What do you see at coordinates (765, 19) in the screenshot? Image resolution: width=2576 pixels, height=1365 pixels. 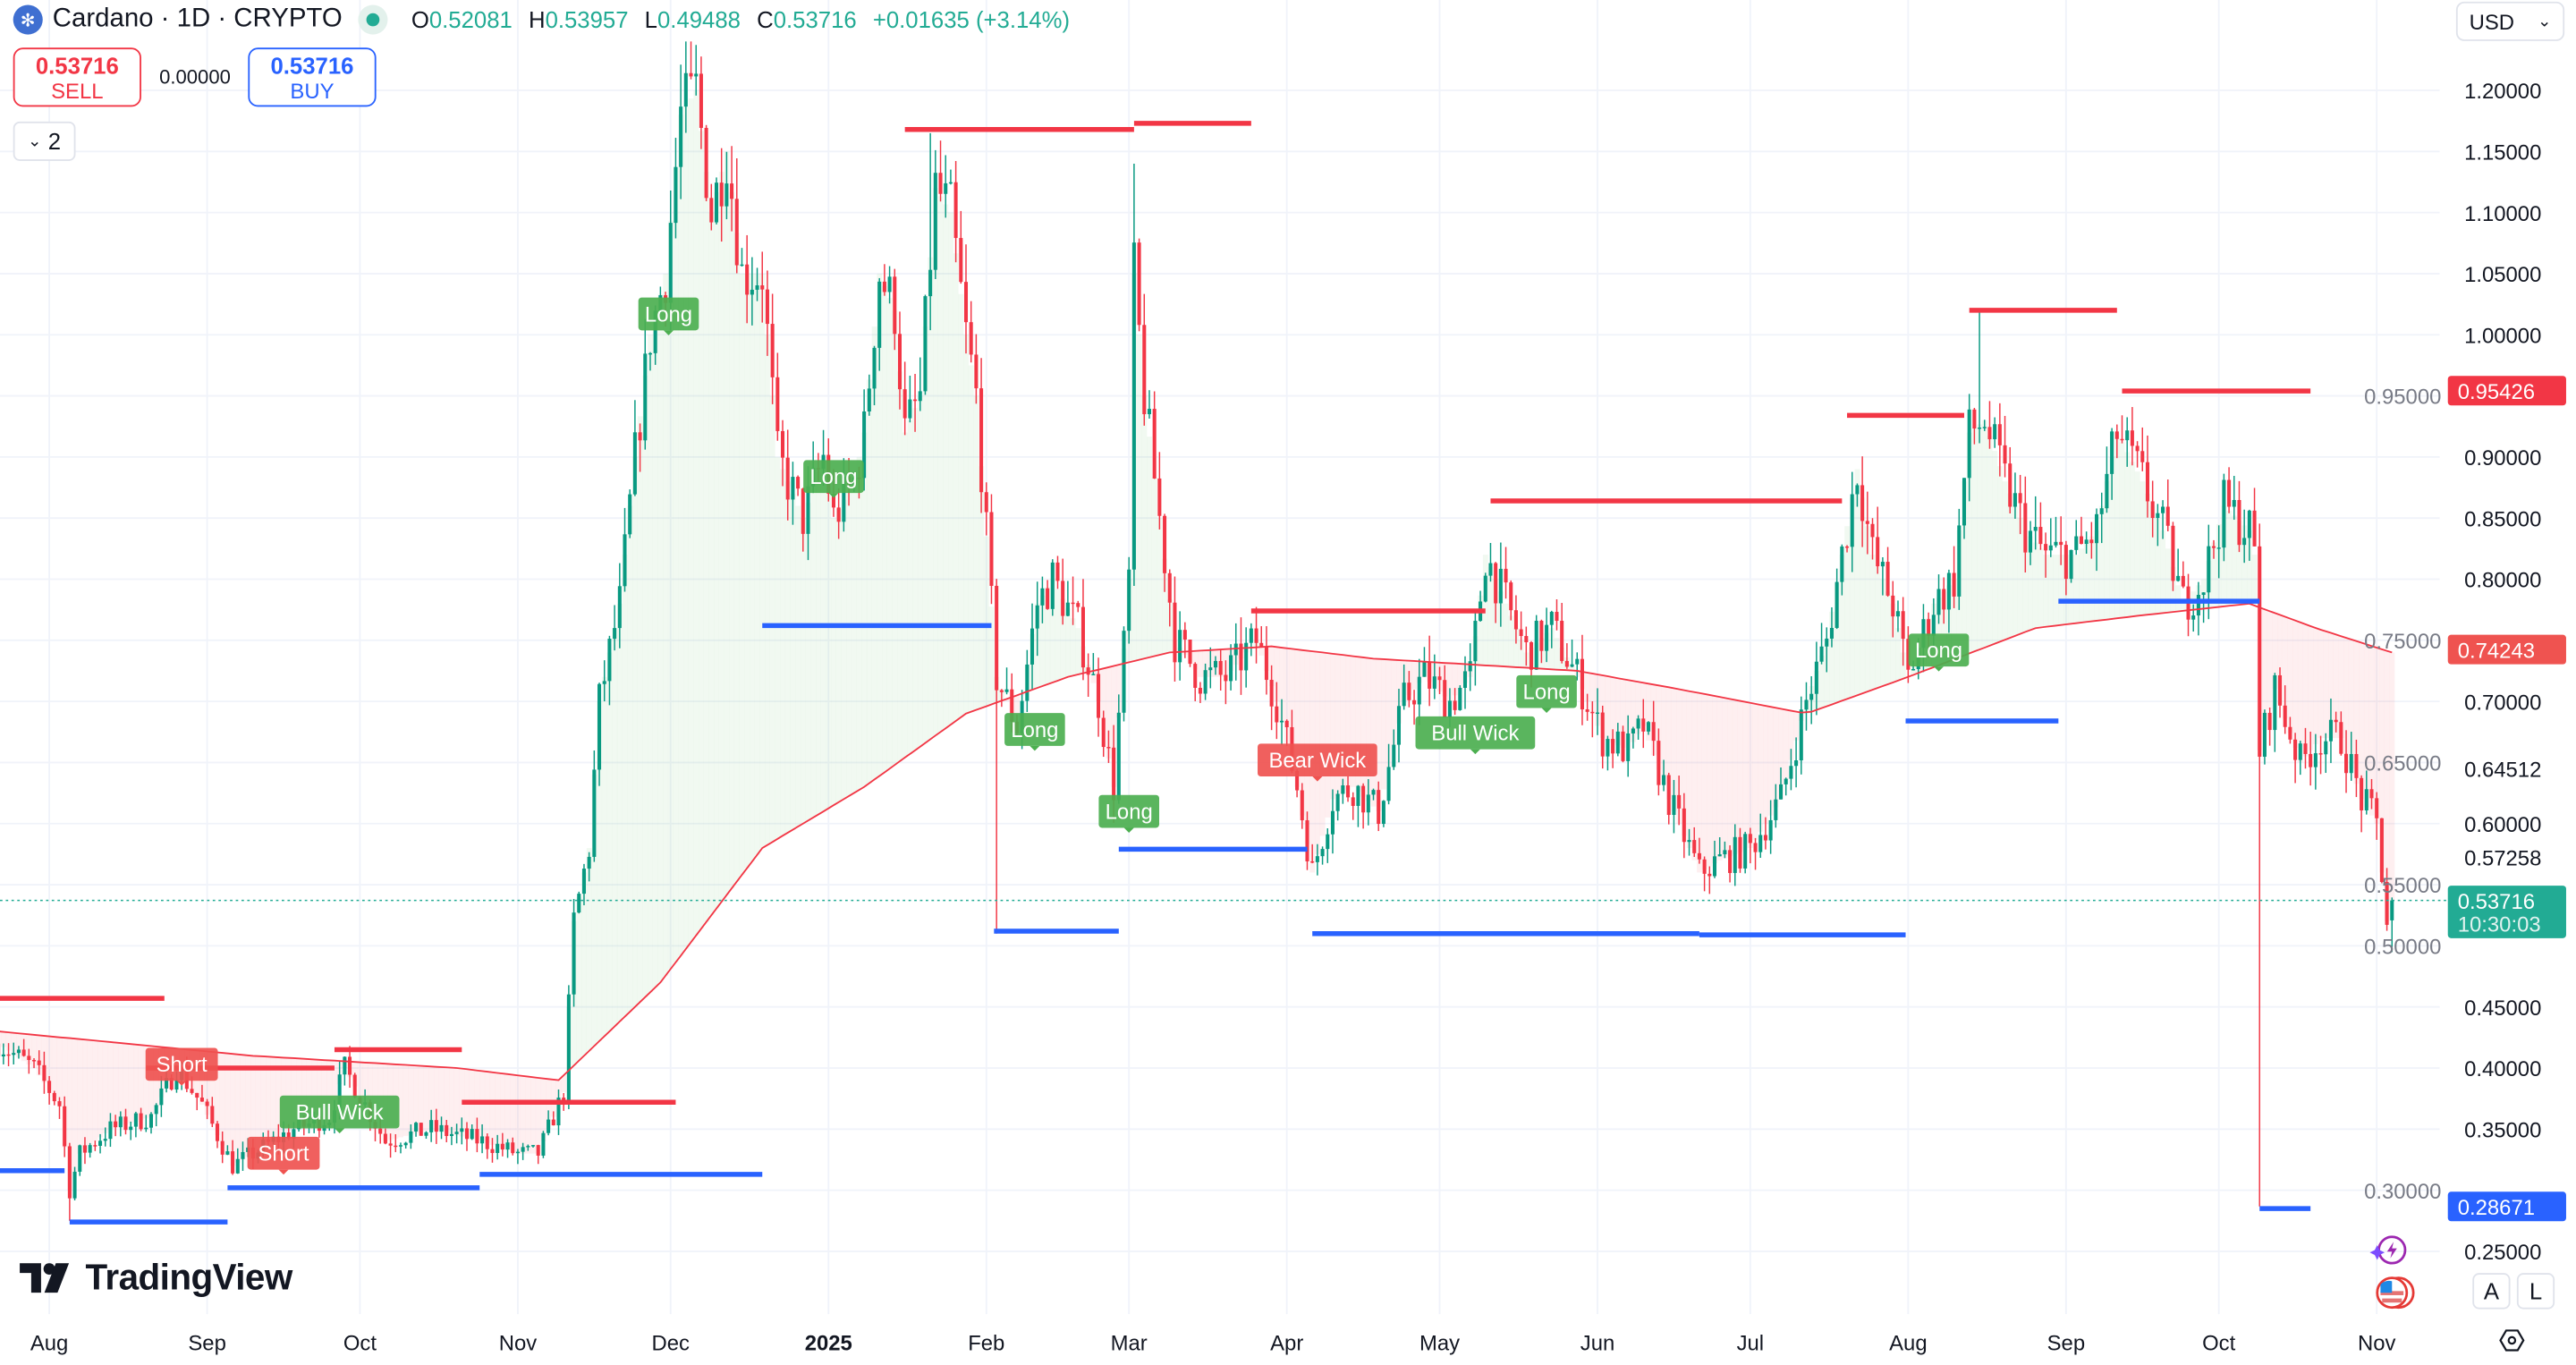 I see `close-label: C` at bounding box center [765, 19].